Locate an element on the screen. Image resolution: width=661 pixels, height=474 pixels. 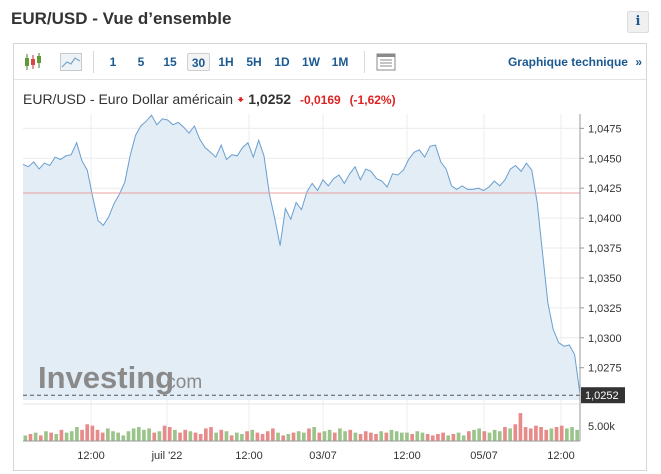
last-price-tag-bg is located at coordinates (603, 395).